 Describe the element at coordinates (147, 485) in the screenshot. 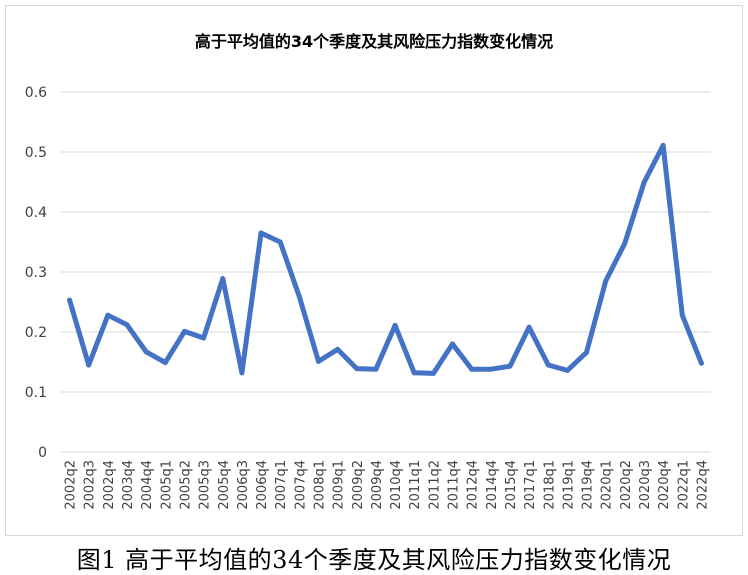

I see `x-tick-label: 2004q4` at that location.